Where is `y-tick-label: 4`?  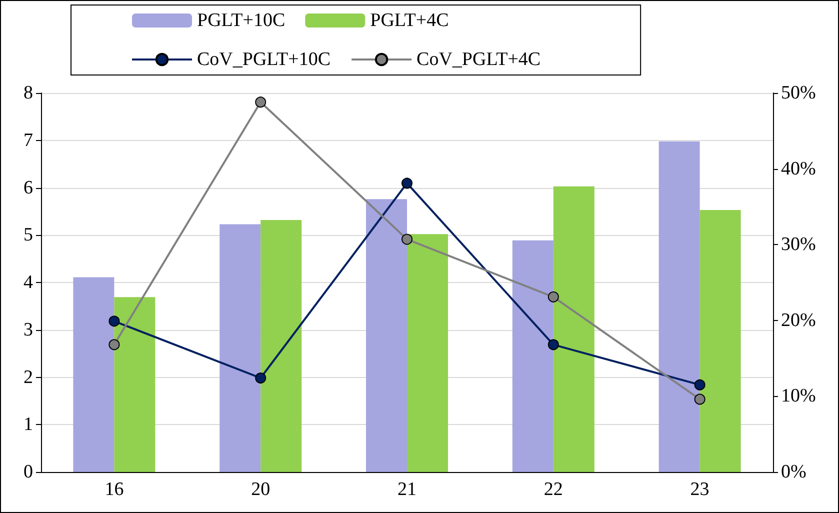
y-tick-label: 4 is located at coordinates (29, 282).